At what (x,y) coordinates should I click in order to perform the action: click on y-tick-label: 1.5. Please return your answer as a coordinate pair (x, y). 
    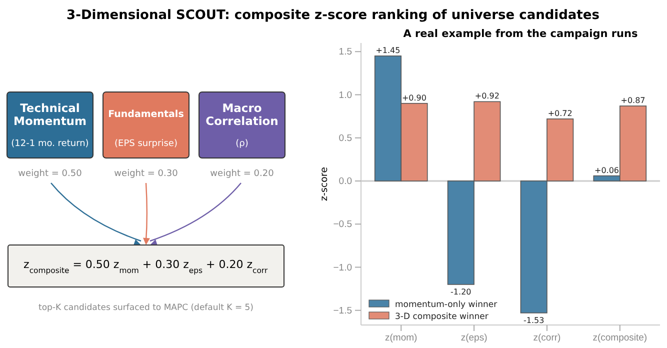
    Looking at the image, I should click on (345, 52).